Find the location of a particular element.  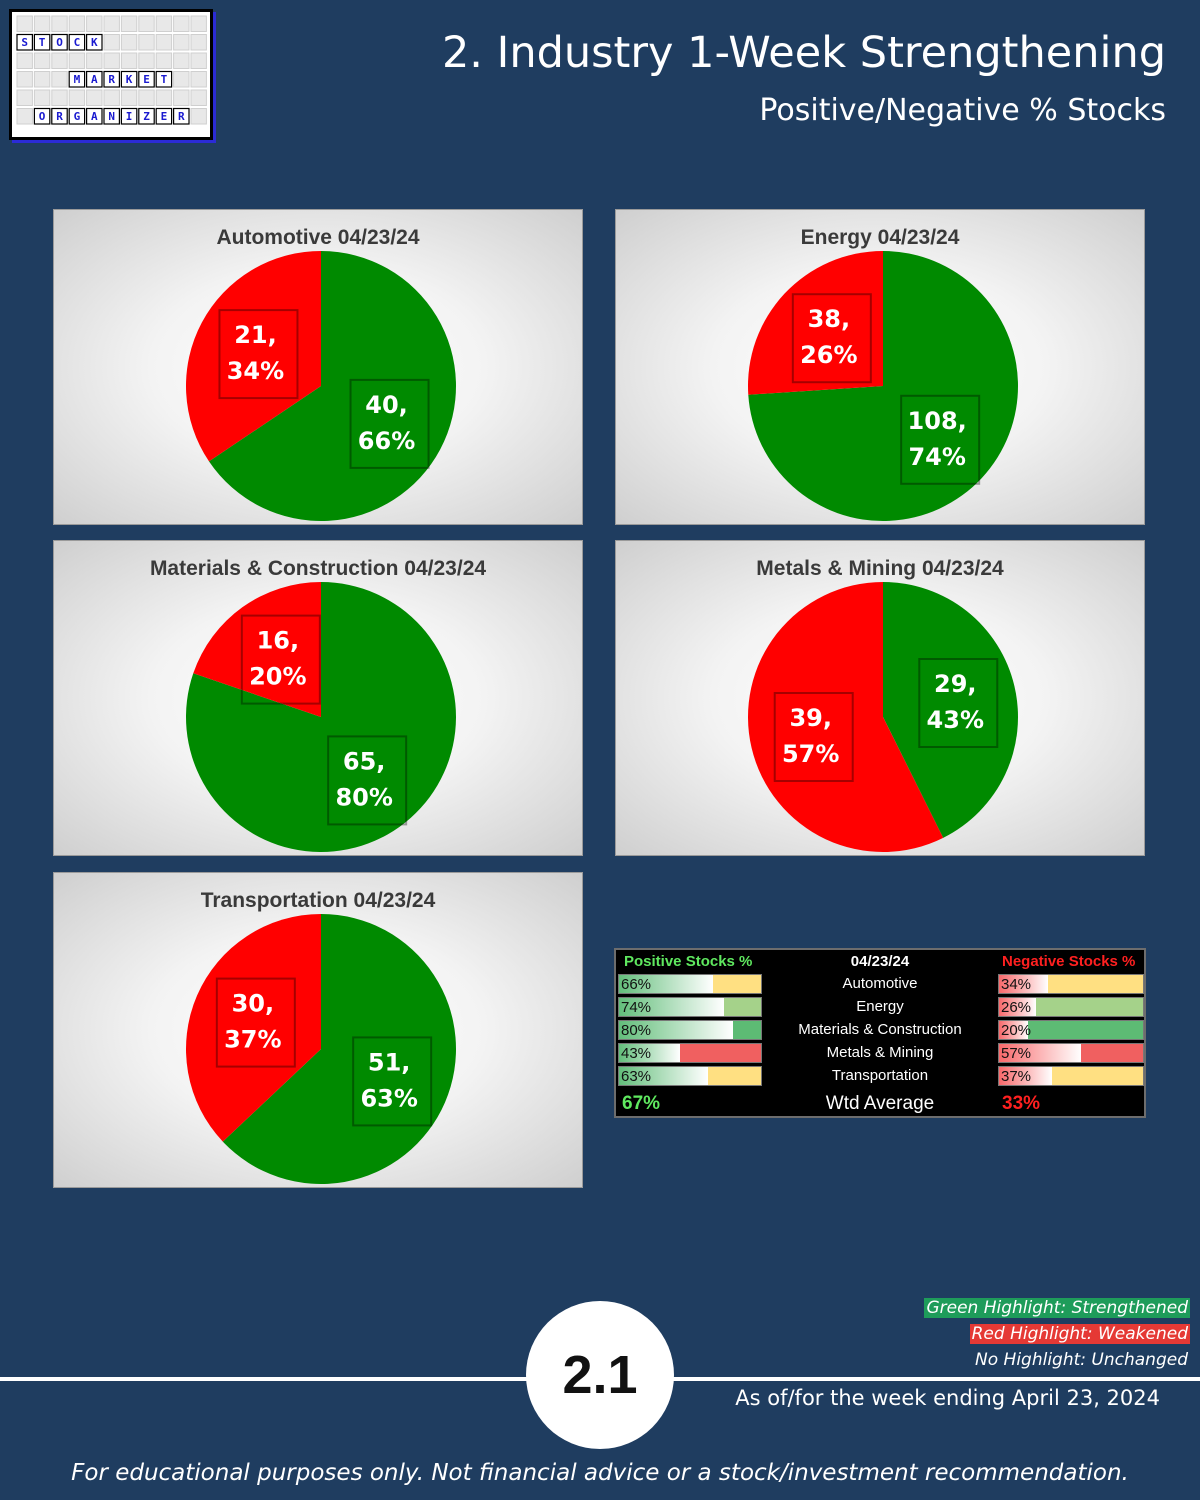

pie-chart-transportation: 51, 63% 30, 37% is located at coordinates (321, 1049).